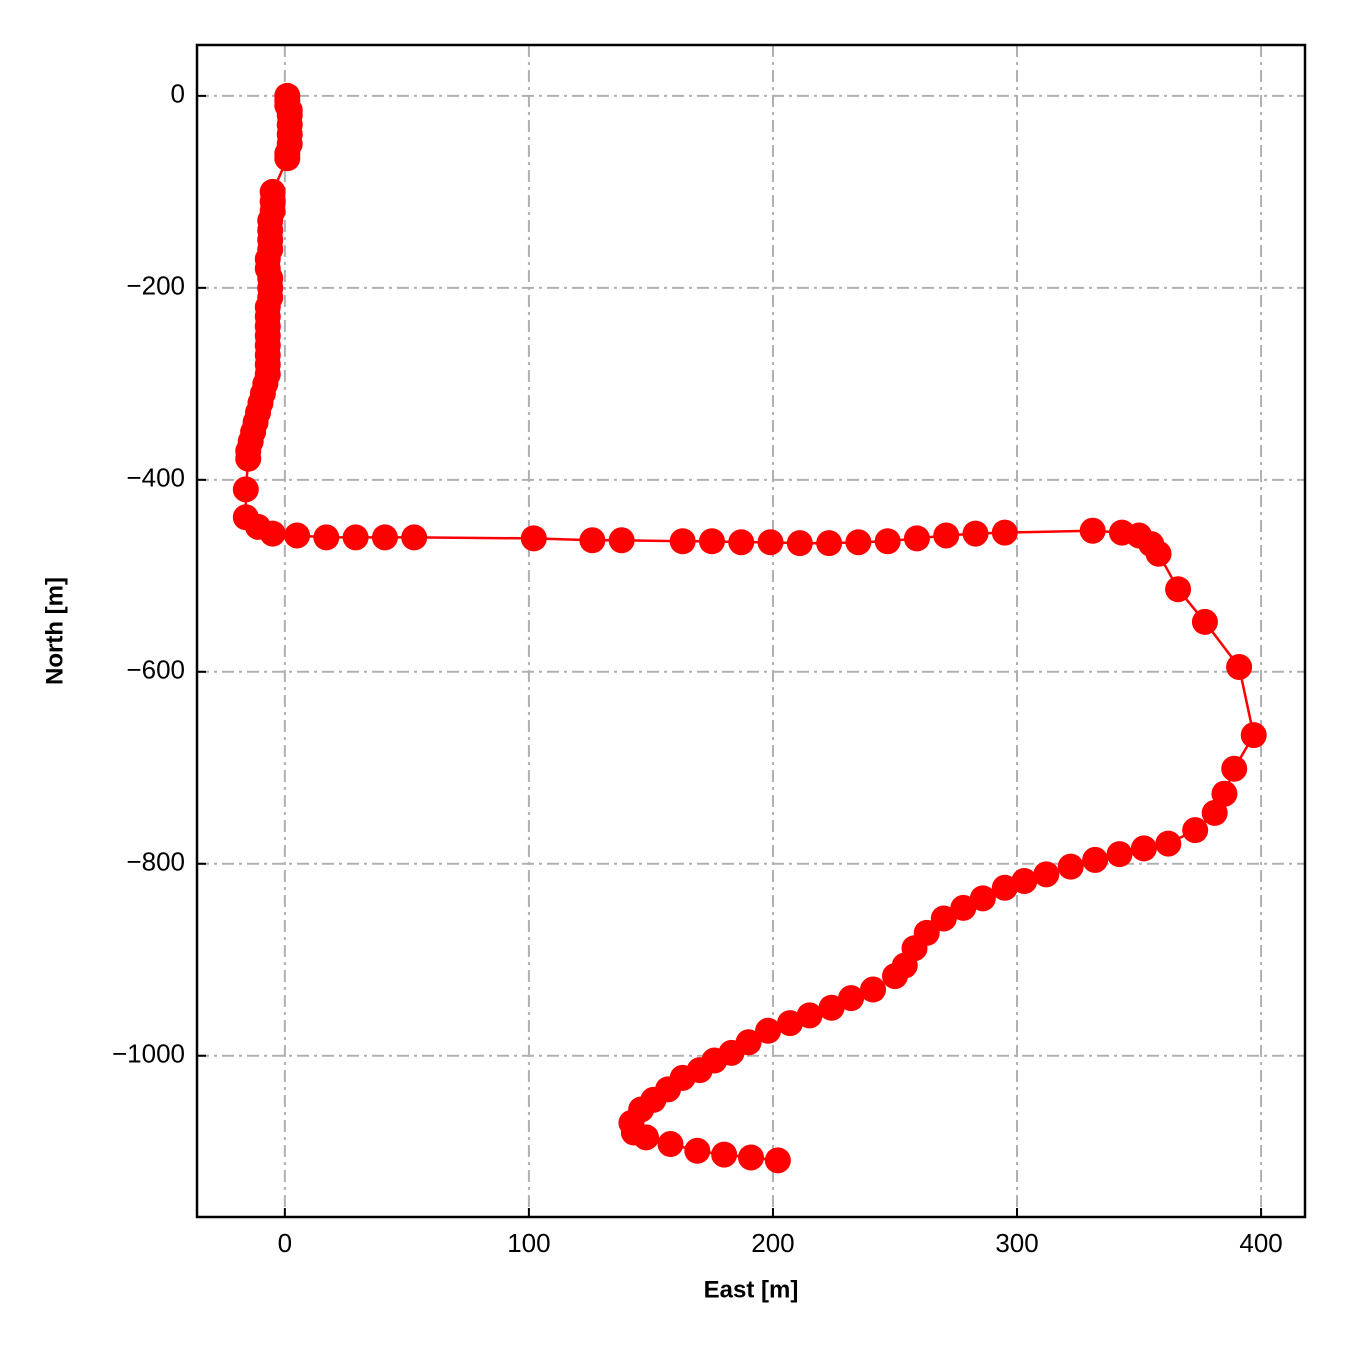 Image resolution: width=1350 pixels, height=1350 pixels. Describe the element at coordinates (155, 670) in the screenshot. I see `y-tick-label: −600` at that location.